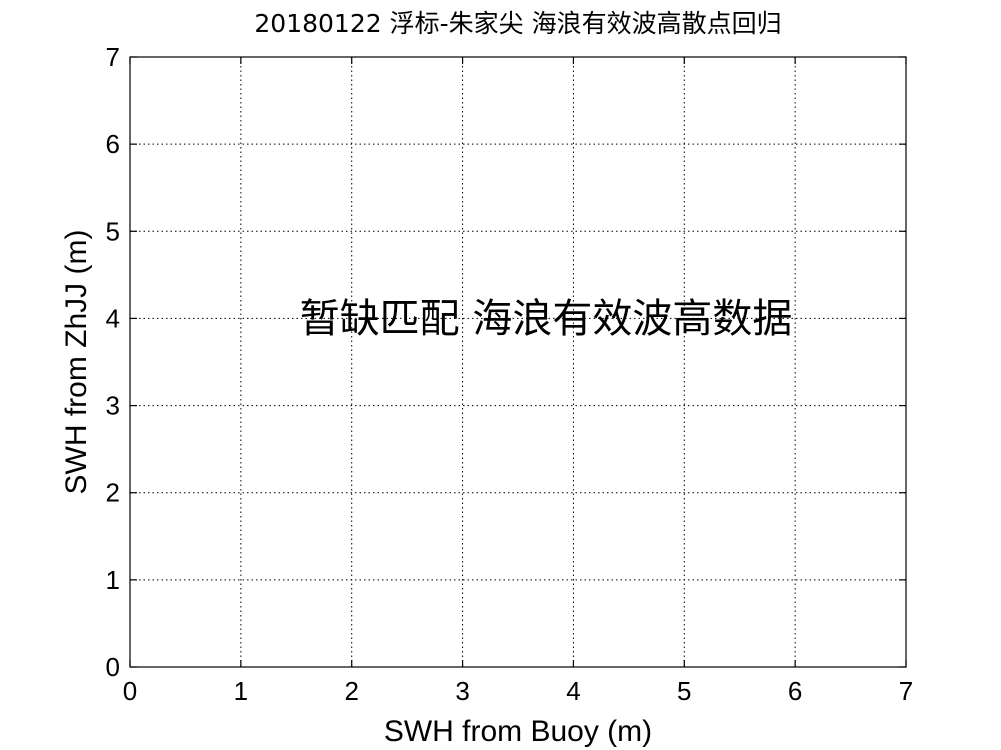  I want to click on y-axis-label: SWH from ZhJJ (m), so click(76, 362).